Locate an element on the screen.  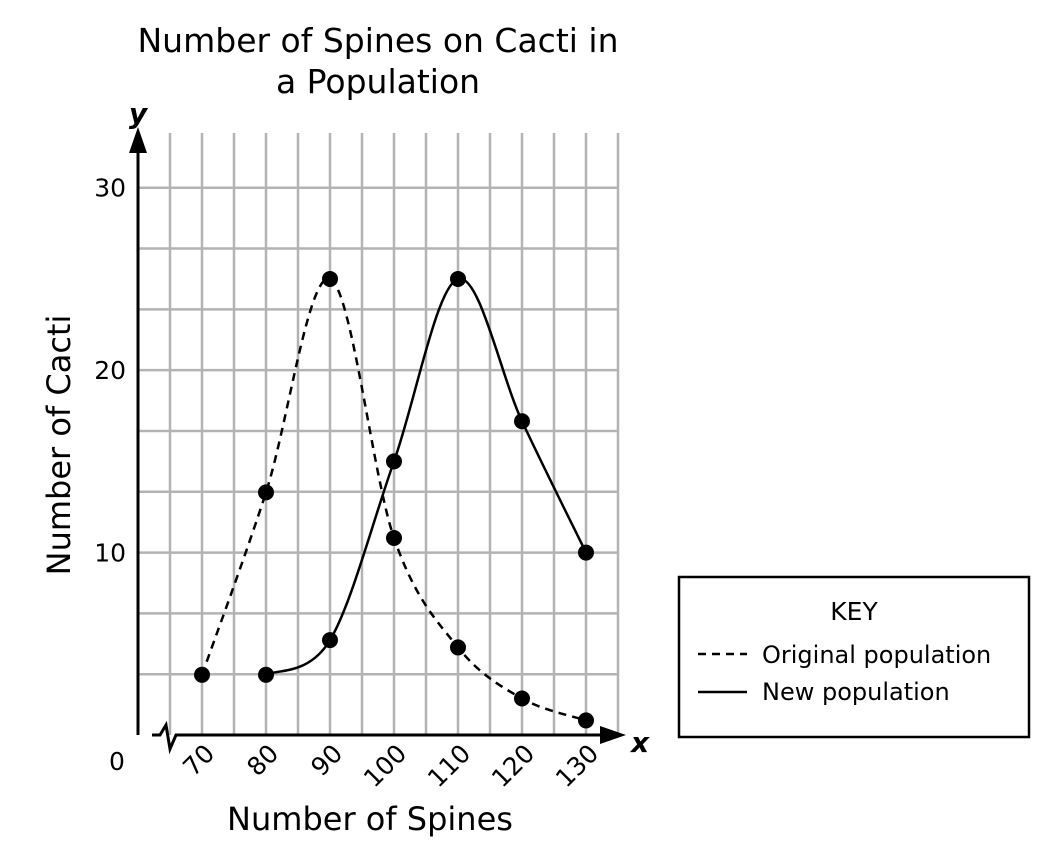
y-variable-label: y is located at coordinates (139, 113).